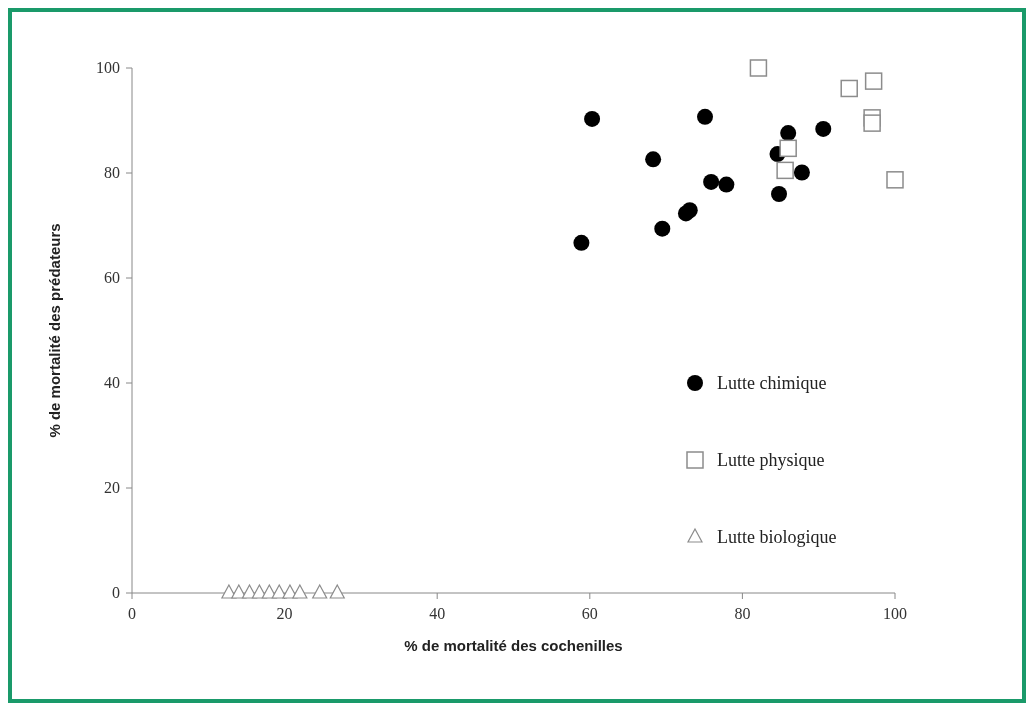 The height and width of the screenshot is (711, 1034). I want to click on legend-label: Lutte chimique, so click(772, 383).